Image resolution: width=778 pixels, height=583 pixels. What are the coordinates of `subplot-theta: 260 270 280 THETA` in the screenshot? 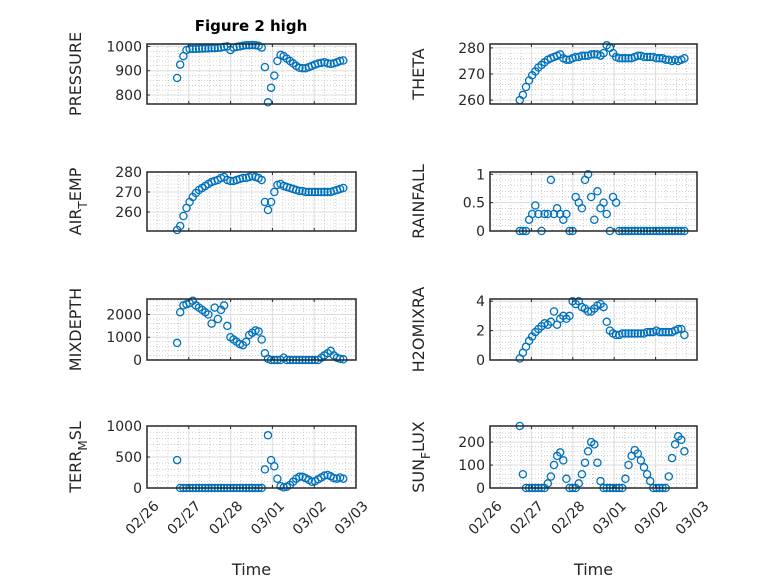 It's located at (553, 75).